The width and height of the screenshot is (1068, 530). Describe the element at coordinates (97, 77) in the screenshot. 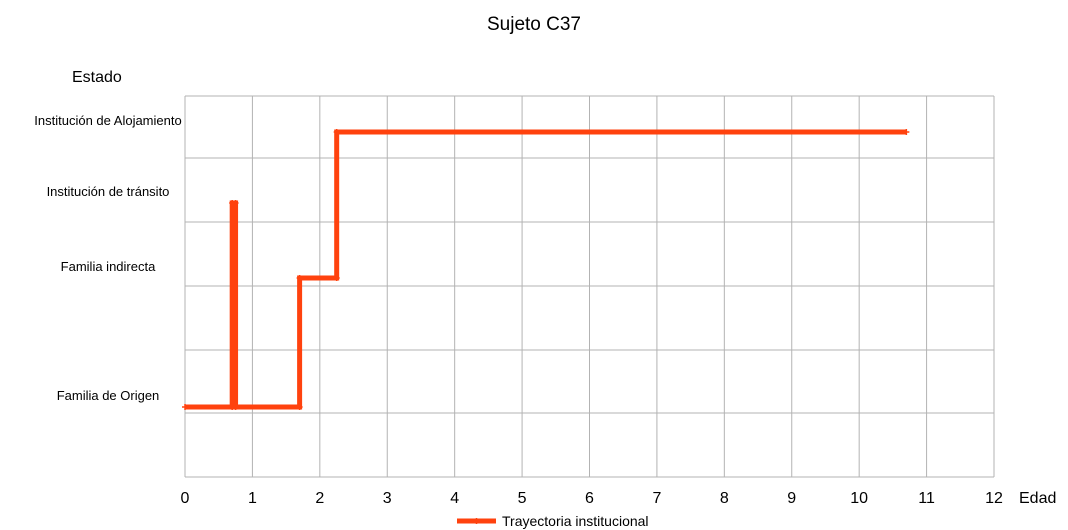

I see `y-axis-title: Estado` at that location.